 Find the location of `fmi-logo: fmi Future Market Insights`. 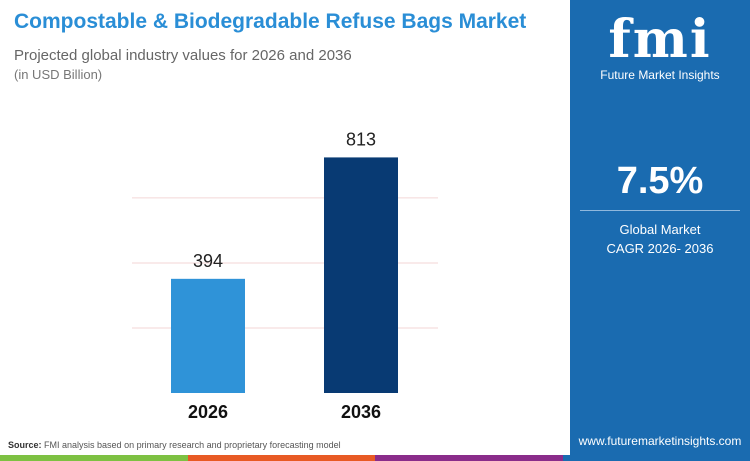

fmi-logo: fmi Future Market Insights is located at coordinates (660, 46).